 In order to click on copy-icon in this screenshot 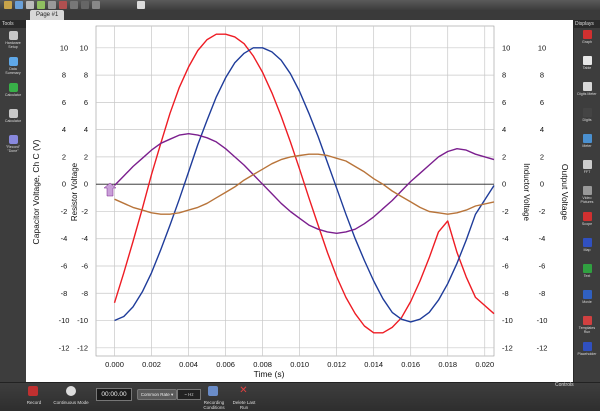, I will do `click(41, 5)`.